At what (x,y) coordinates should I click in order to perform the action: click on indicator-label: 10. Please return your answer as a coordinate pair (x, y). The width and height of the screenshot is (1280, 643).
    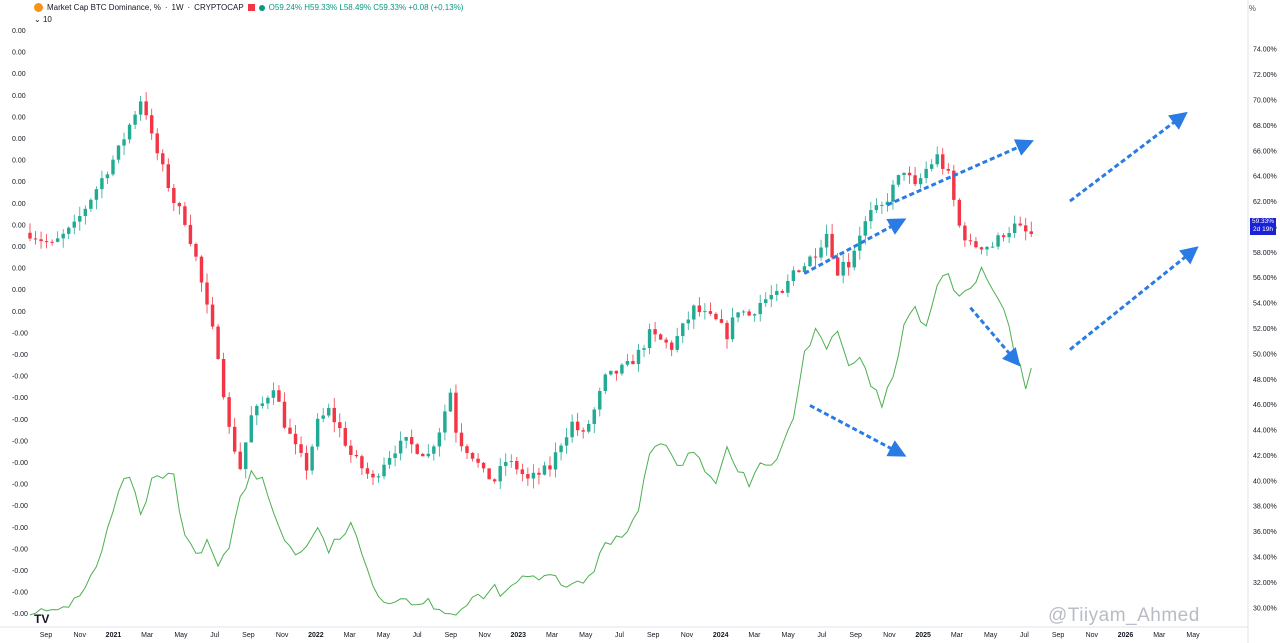
    Looking at the image, I should click on (47, 19).